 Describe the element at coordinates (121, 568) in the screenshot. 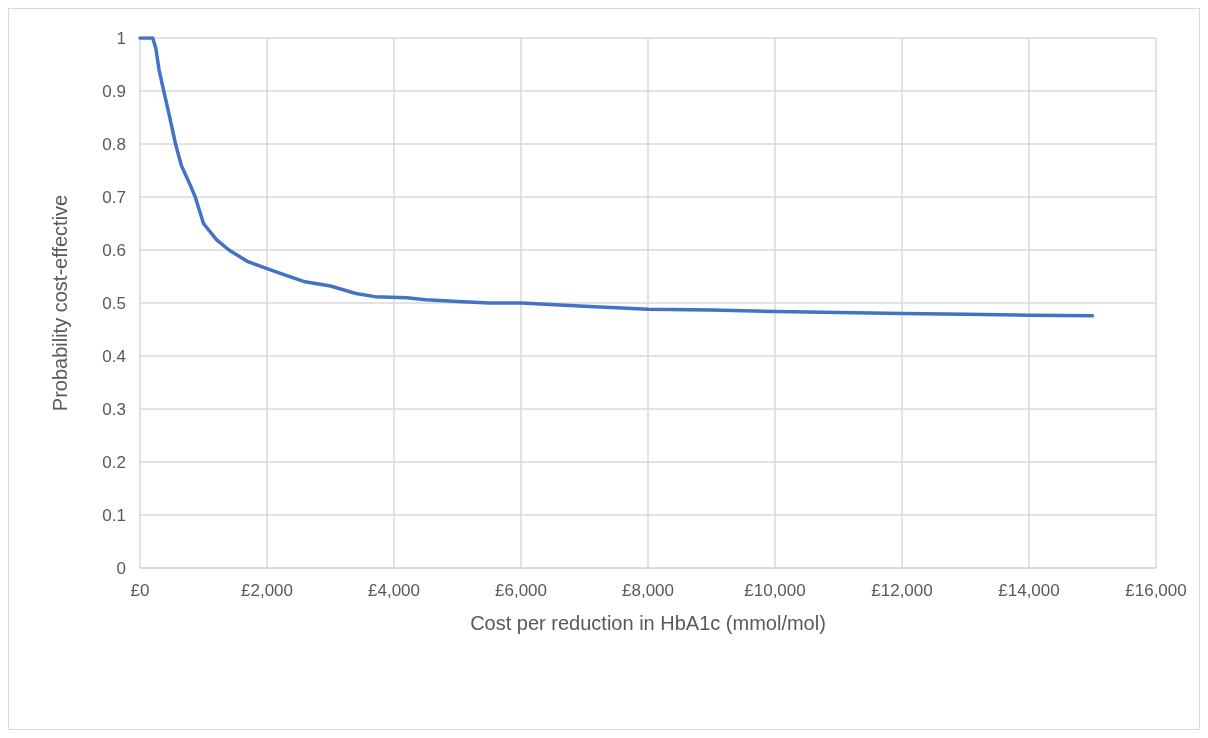

I see `y-tick-label: 0` at that location.